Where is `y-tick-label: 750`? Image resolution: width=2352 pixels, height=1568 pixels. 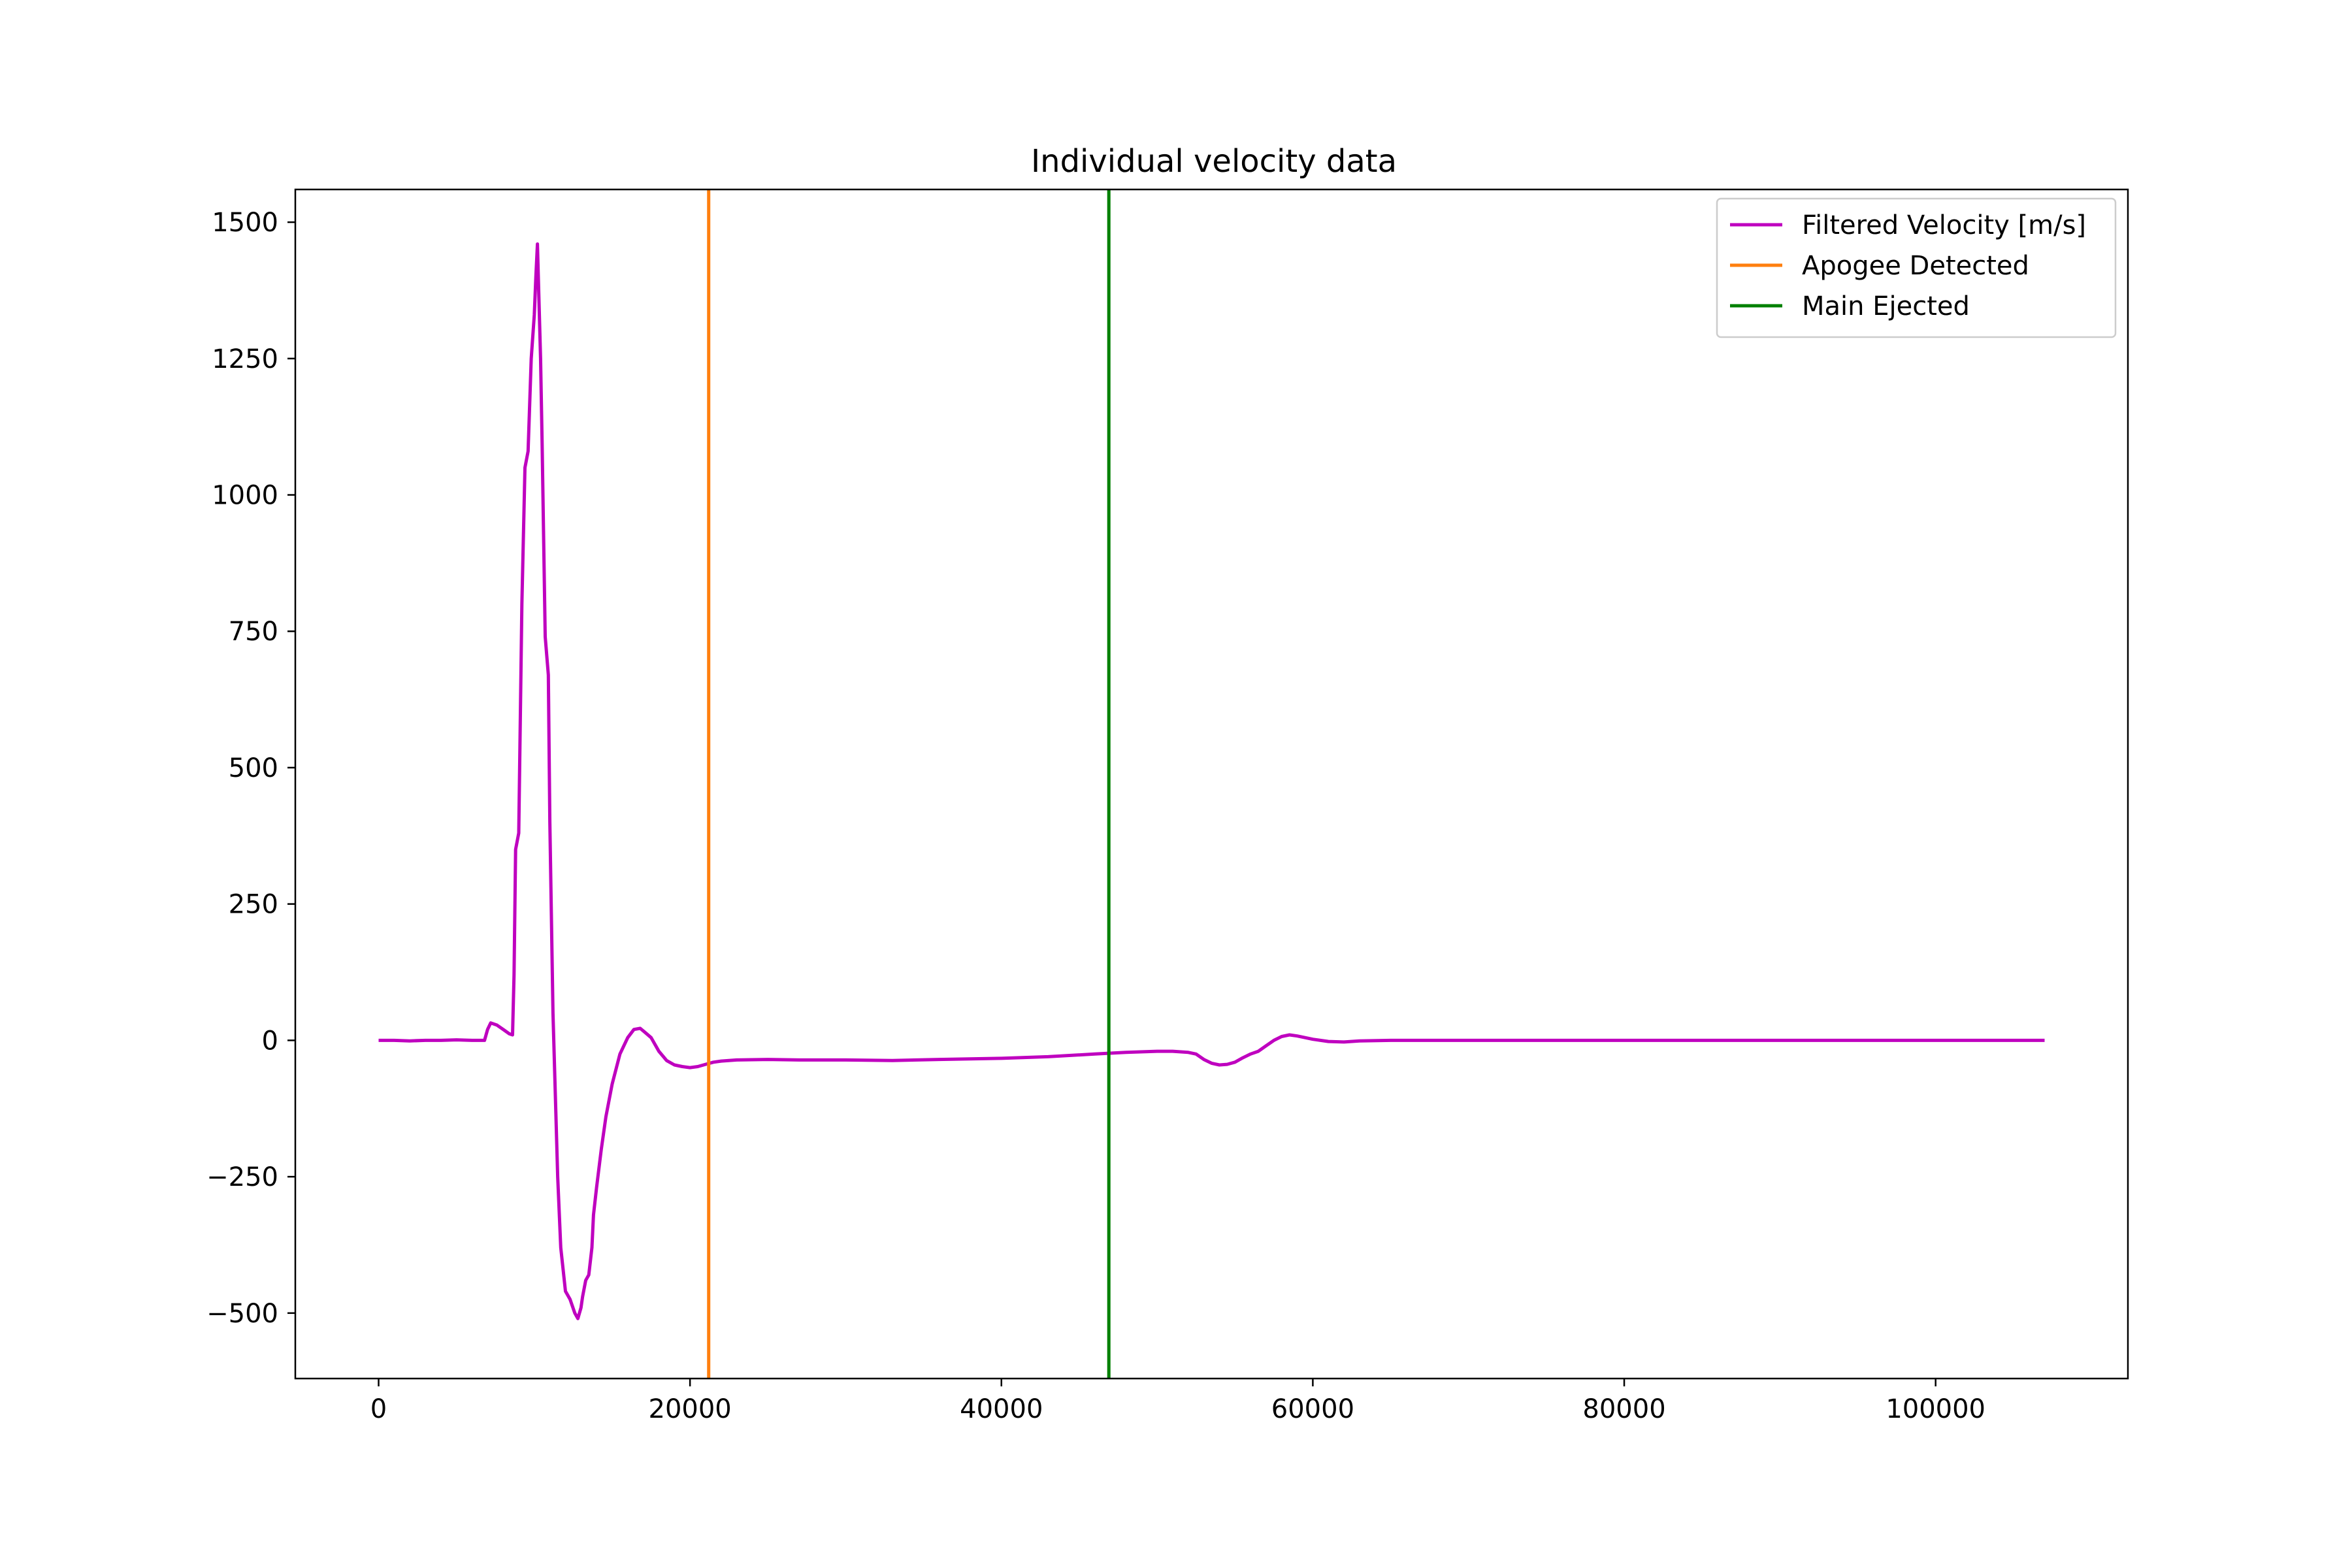 y-tick-label: 750 is located at coordinates (253, 632).